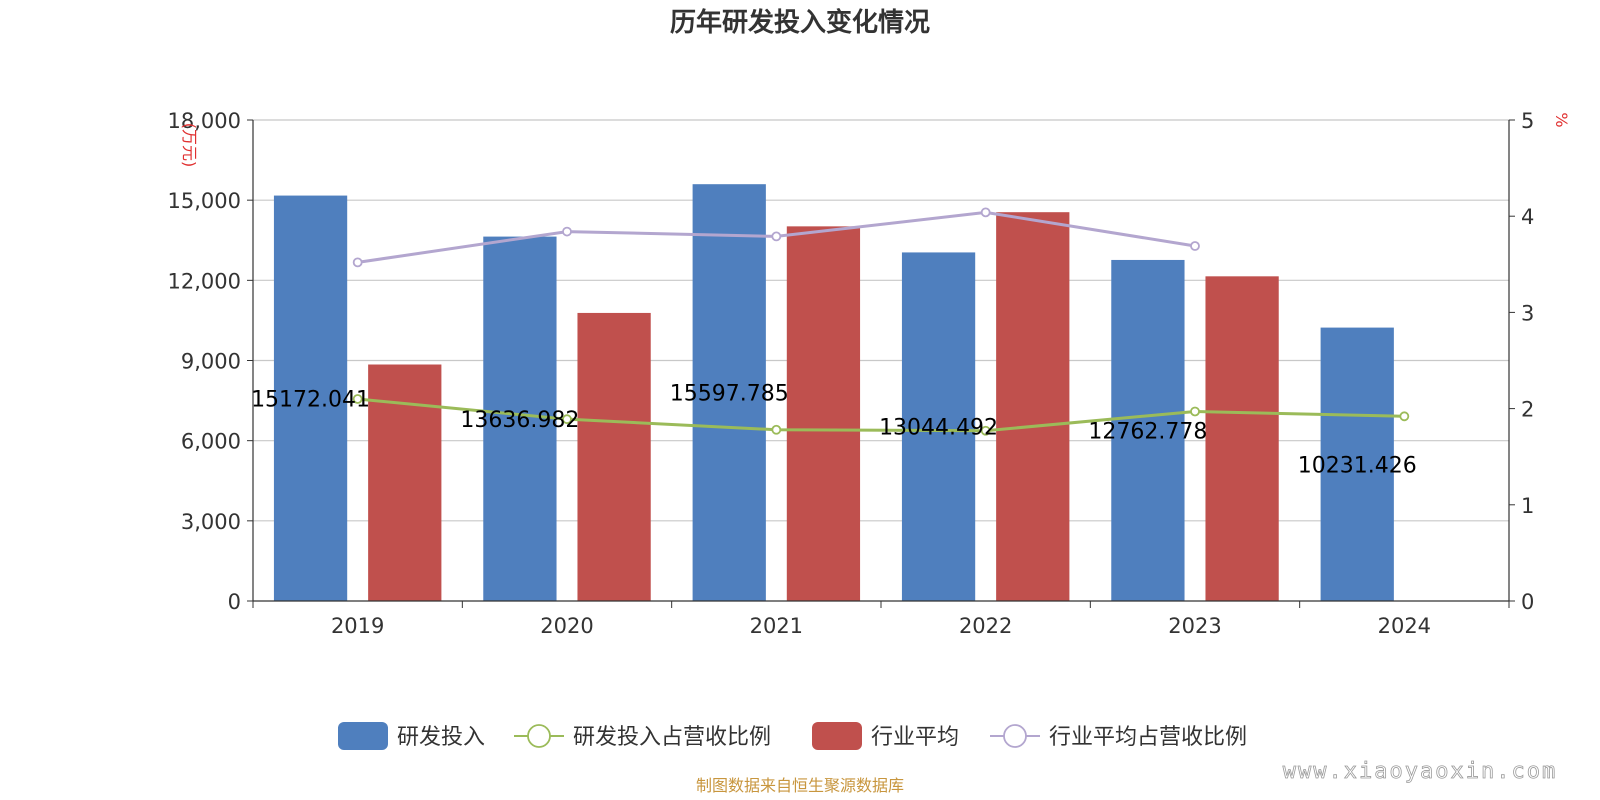 This screenshot has width=1600, height=800. What do you see at coordinates (792, 736) in the screenshot?
I see `legend: 研发投入 研发投入占营收比例 行业平均 行业平均占营收比例` at bounding box center [792, 736].